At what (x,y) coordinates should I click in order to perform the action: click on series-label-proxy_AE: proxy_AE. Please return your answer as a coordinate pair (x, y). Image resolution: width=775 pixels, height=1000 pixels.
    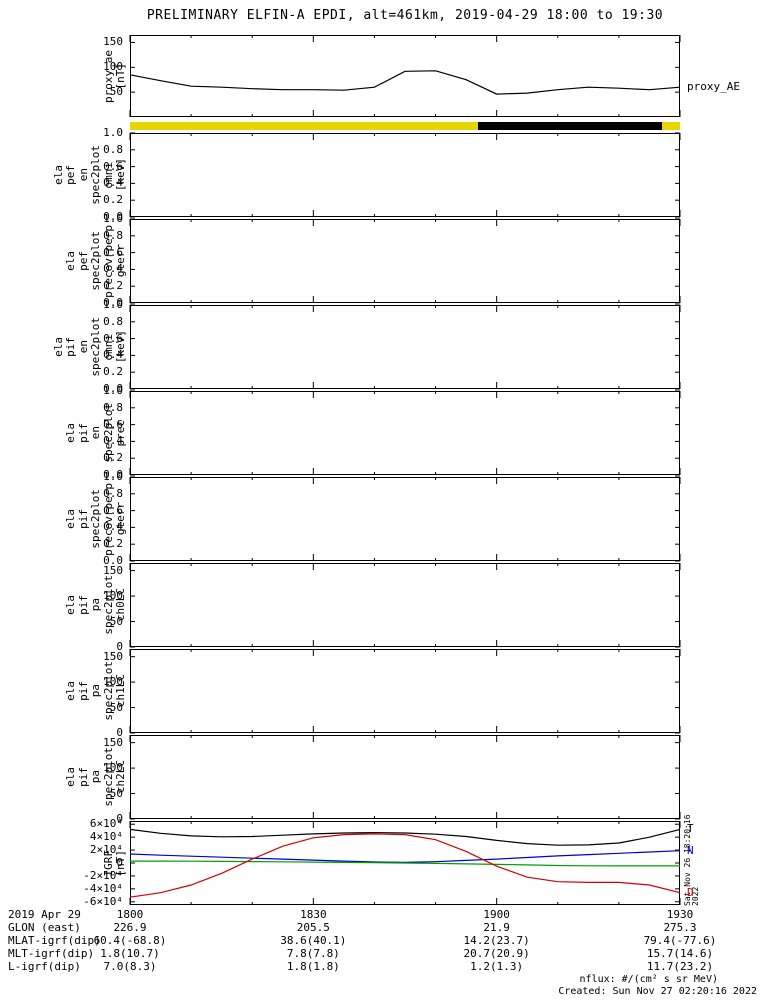
    Looking at the image, I should click on (713, 87).